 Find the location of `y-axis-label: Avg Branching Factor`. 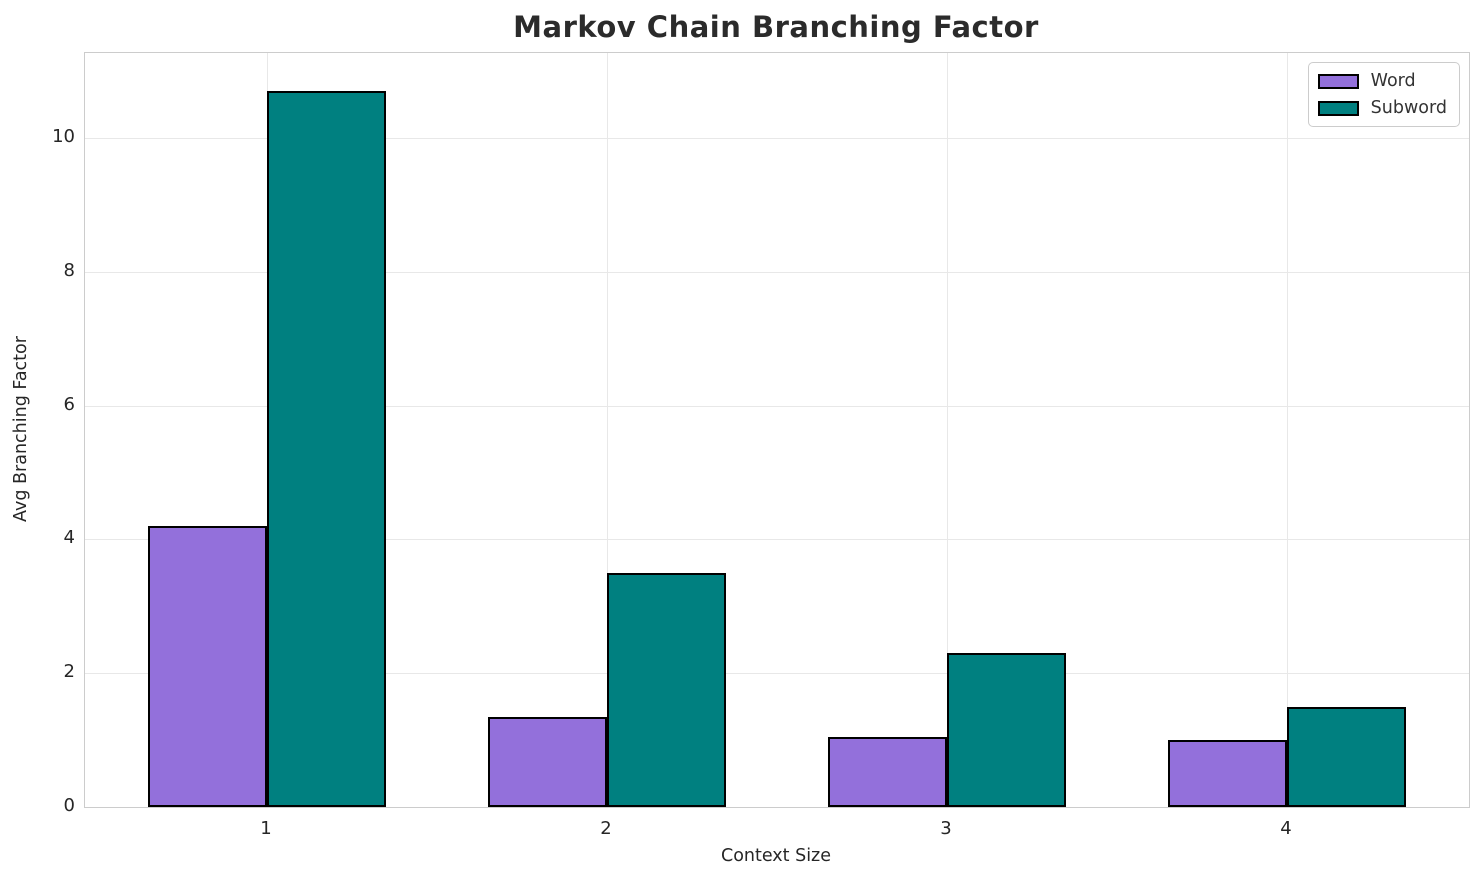

y-axis-label: Avg Branching Factor is located at coordinates (21, 429).